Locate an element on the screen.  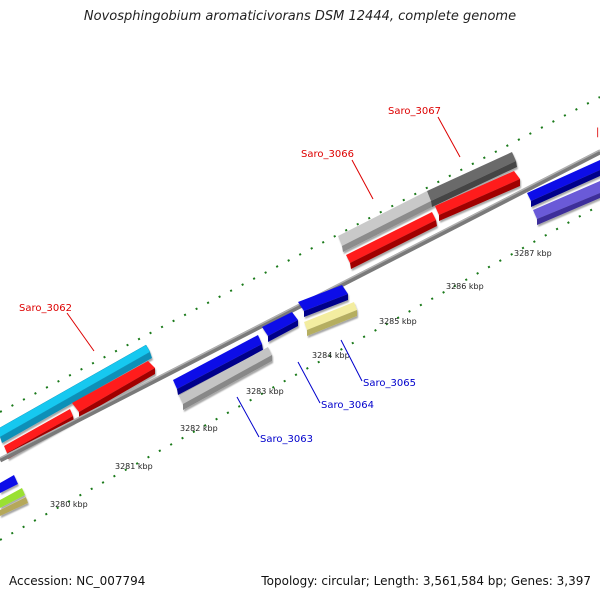
gene-saro-3066-outer is located at coordinates (384, 218).